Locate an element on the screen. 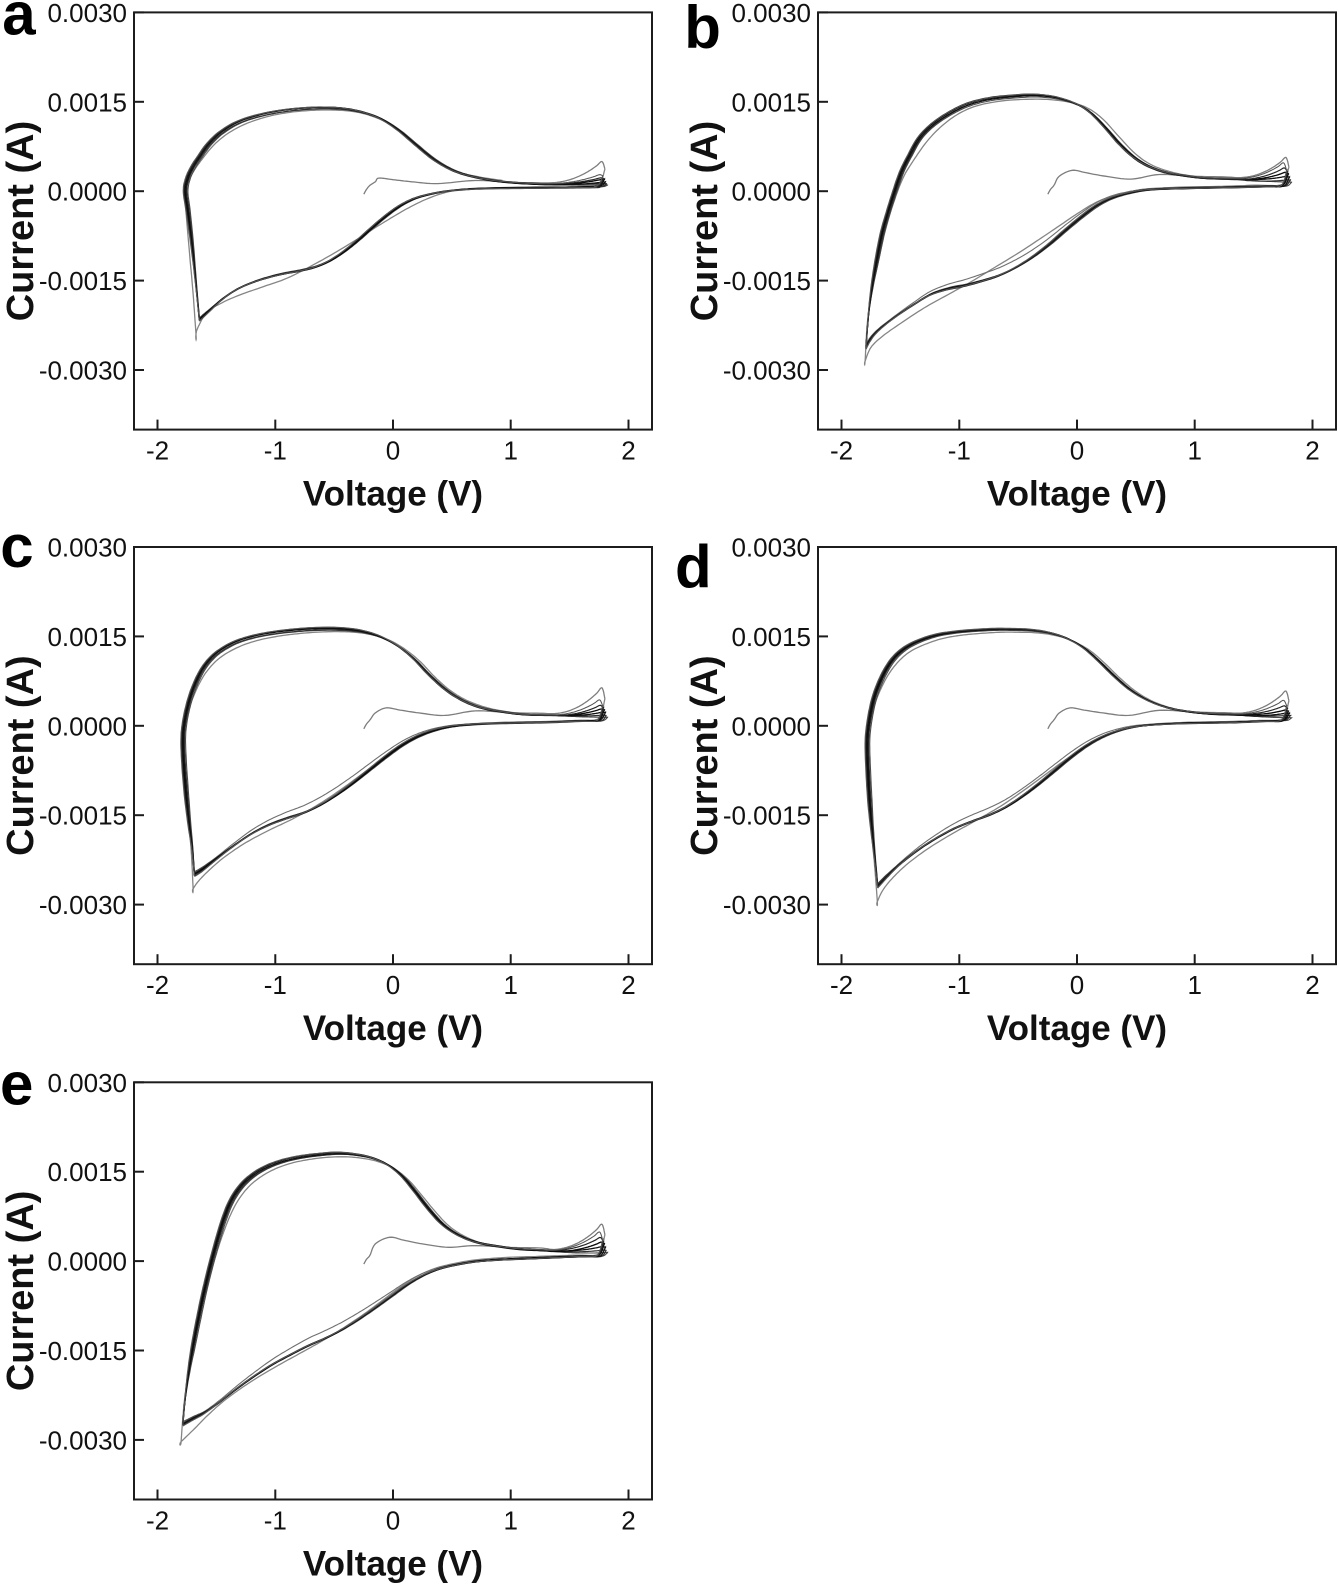 This screenshot has width=1339, height=1587. svg-text: c is located at coordinates (16, 546).